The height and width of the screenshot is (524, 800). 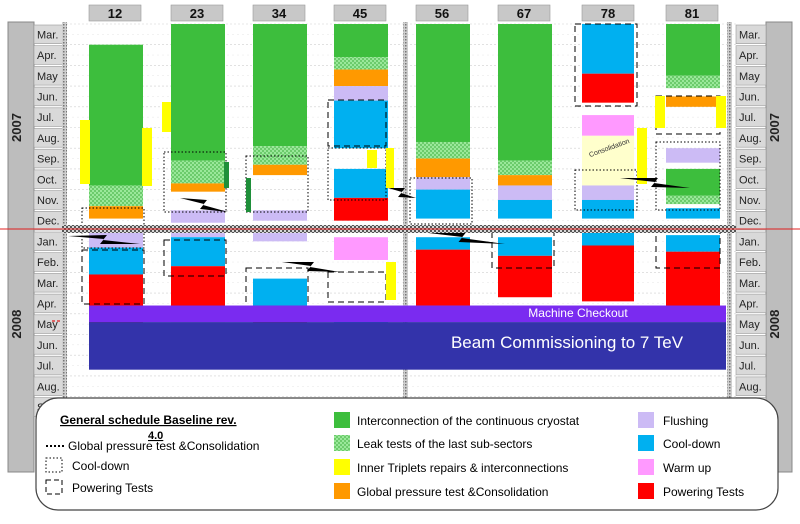 I want to click on machine-checkout-label: Machine Checkout, so click(x=578, y=313).